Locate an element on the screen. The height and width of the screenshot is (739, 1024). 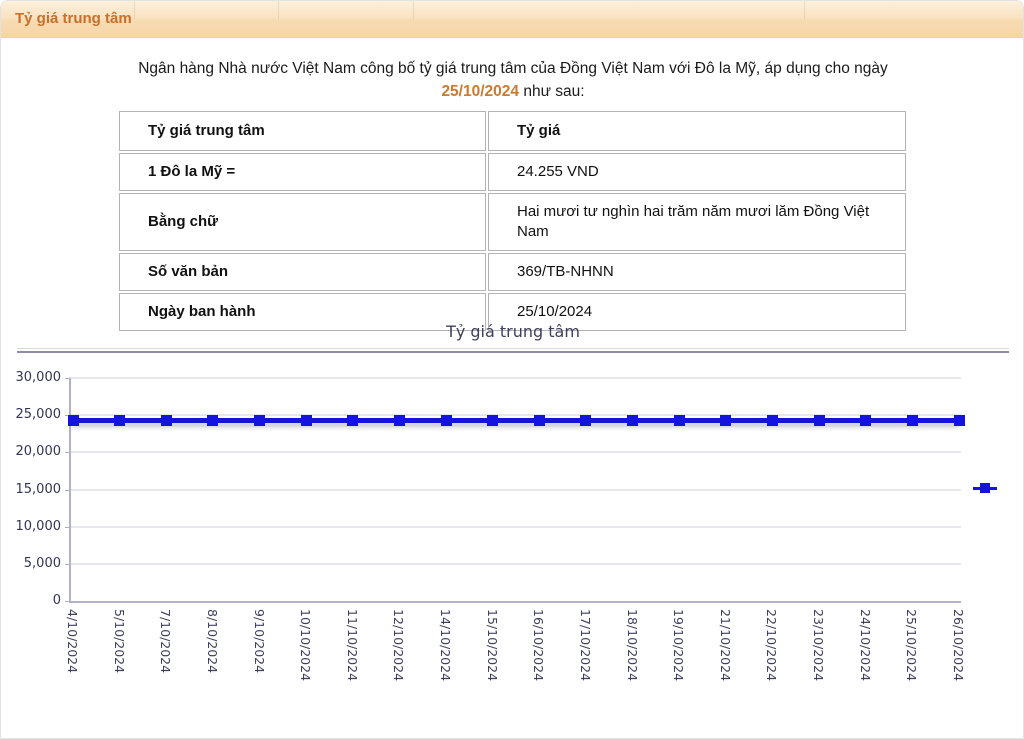
x-tick-label: 19/10/2024 is located at coordinates (679, 645).